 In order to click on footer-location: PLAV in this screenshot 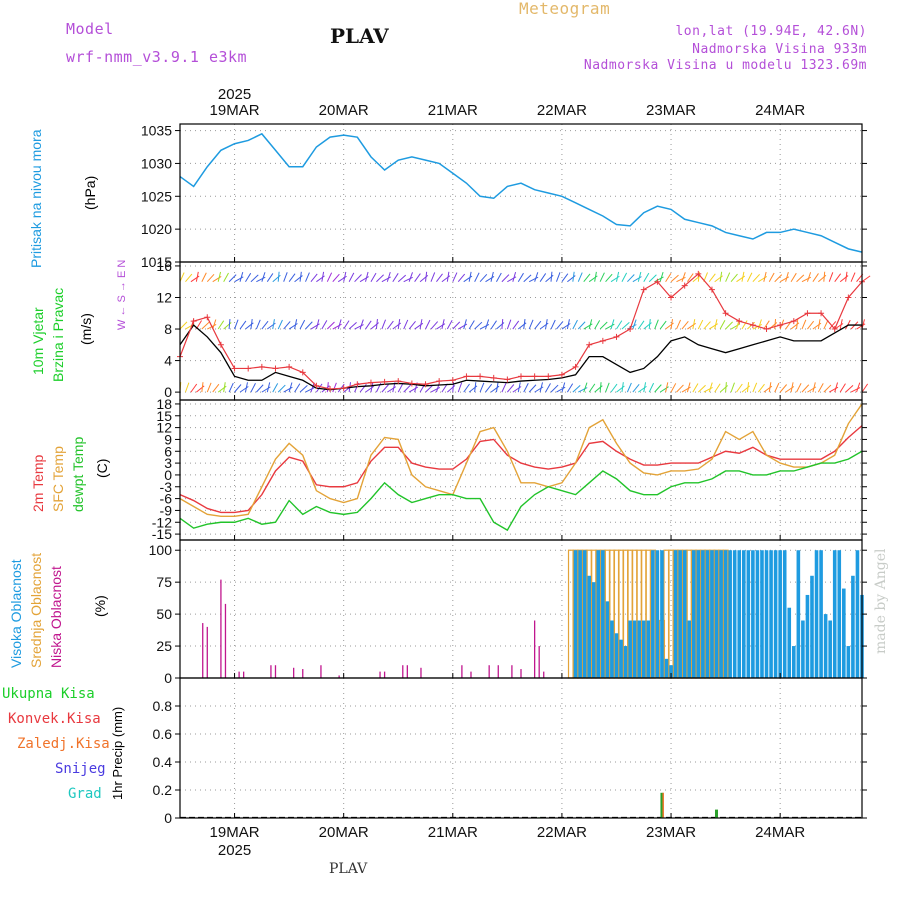, I will do `click(348, 869)`.